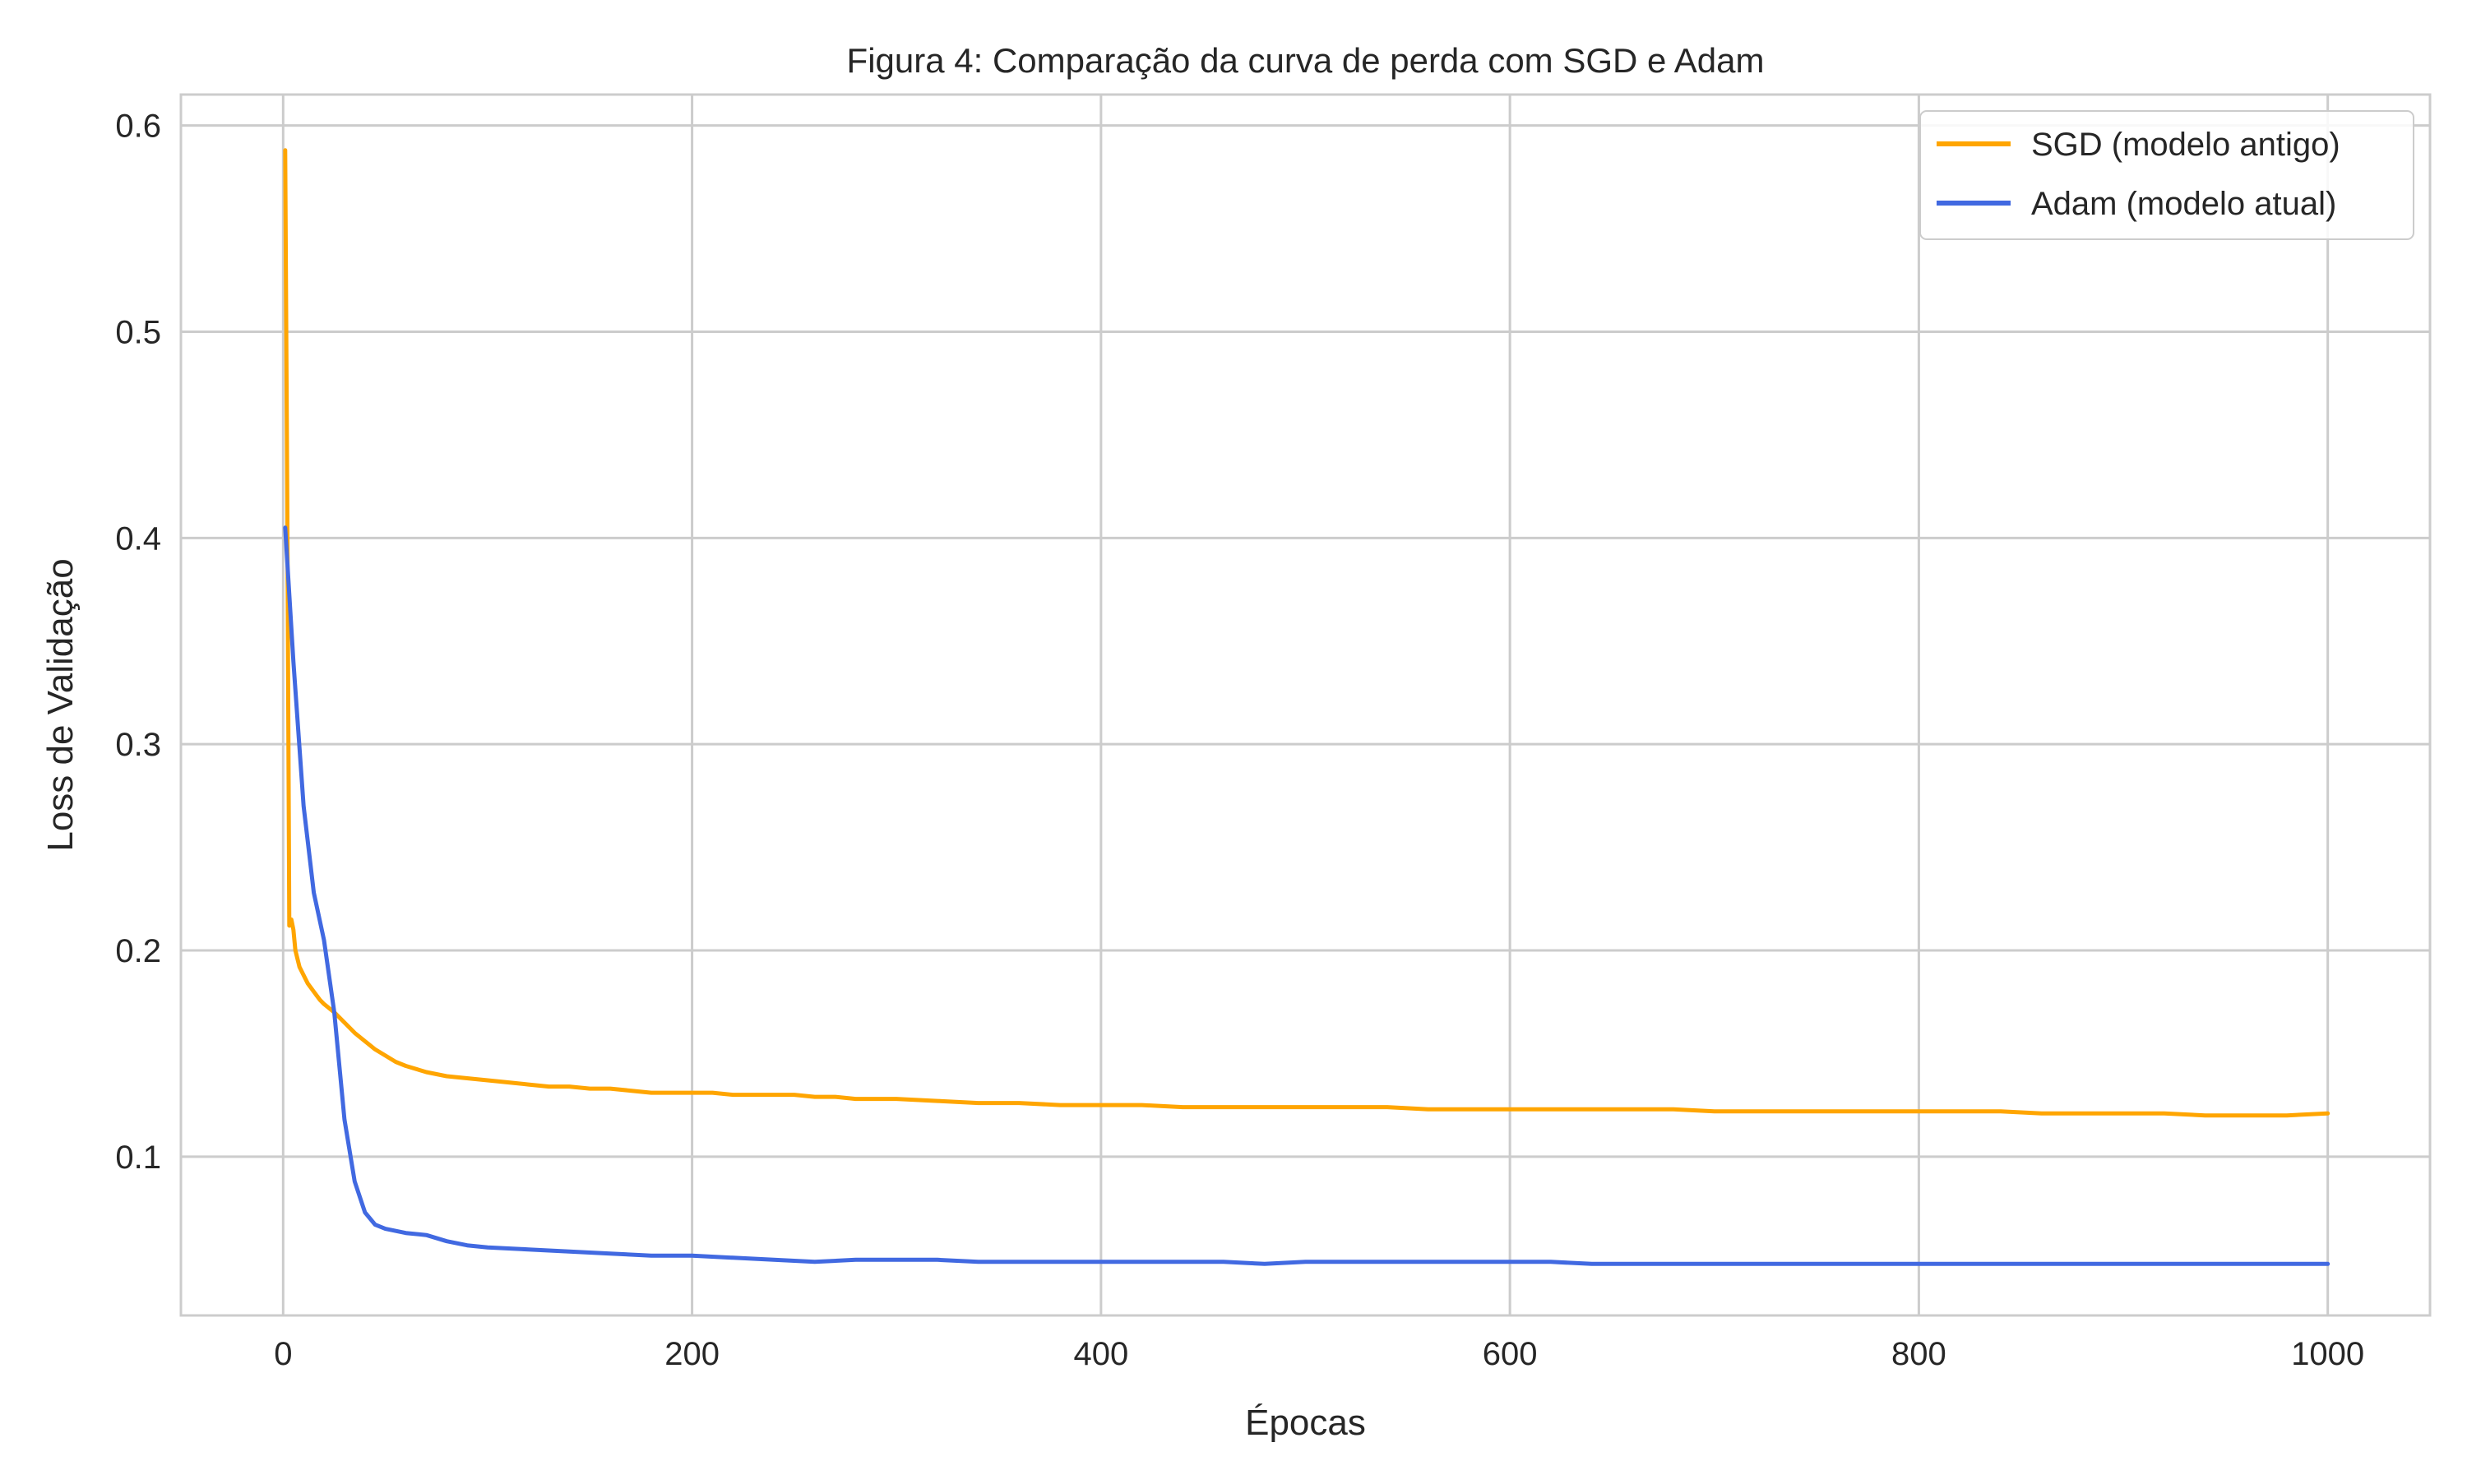  Describe the element at coordinates (1305, 1423) in the screenshot. I see `x-axis-label: Épocas` at that location.